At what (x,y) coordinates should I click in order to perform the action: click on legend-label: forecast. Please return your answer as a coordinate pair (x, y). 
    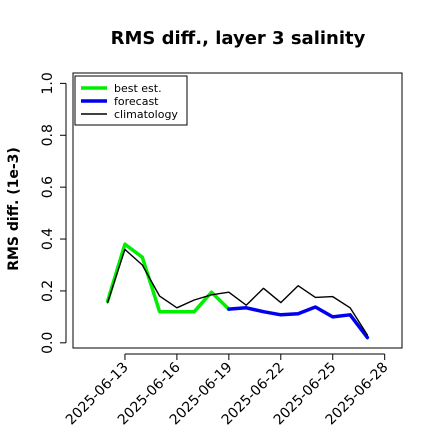
    Looking at the image, I should click on (136, 101).